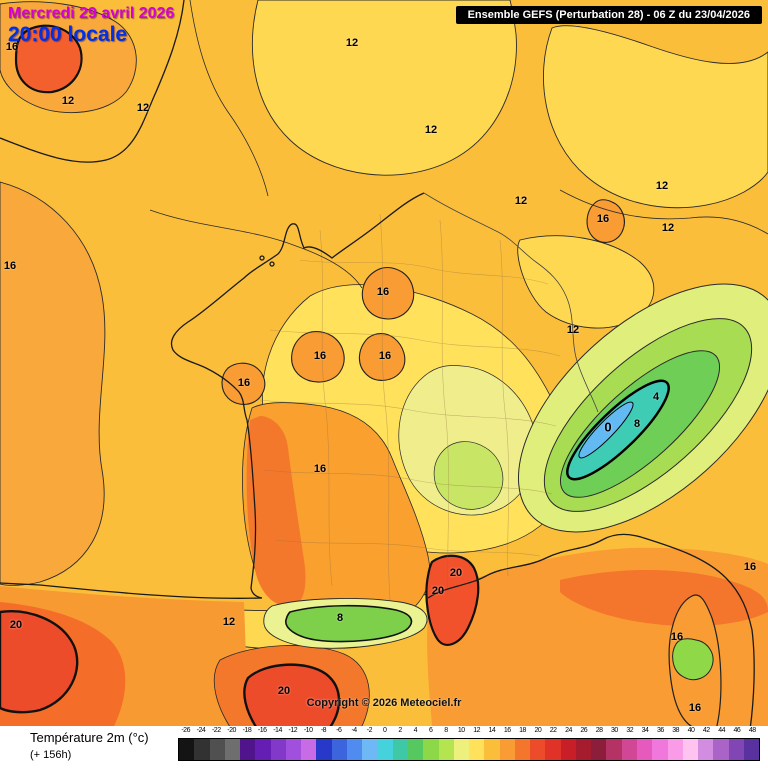 This screenshot has width=768, height=768. Describe the element at coordinates (345, 623) in the screenshot. I see `pyrenees-cold-strip` at that location.